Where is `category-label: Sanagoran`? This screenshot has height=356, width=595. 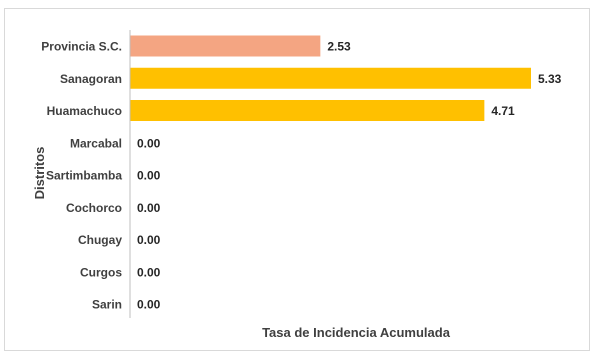 category-label: Sanagoran is located at coordinates (91, 79).